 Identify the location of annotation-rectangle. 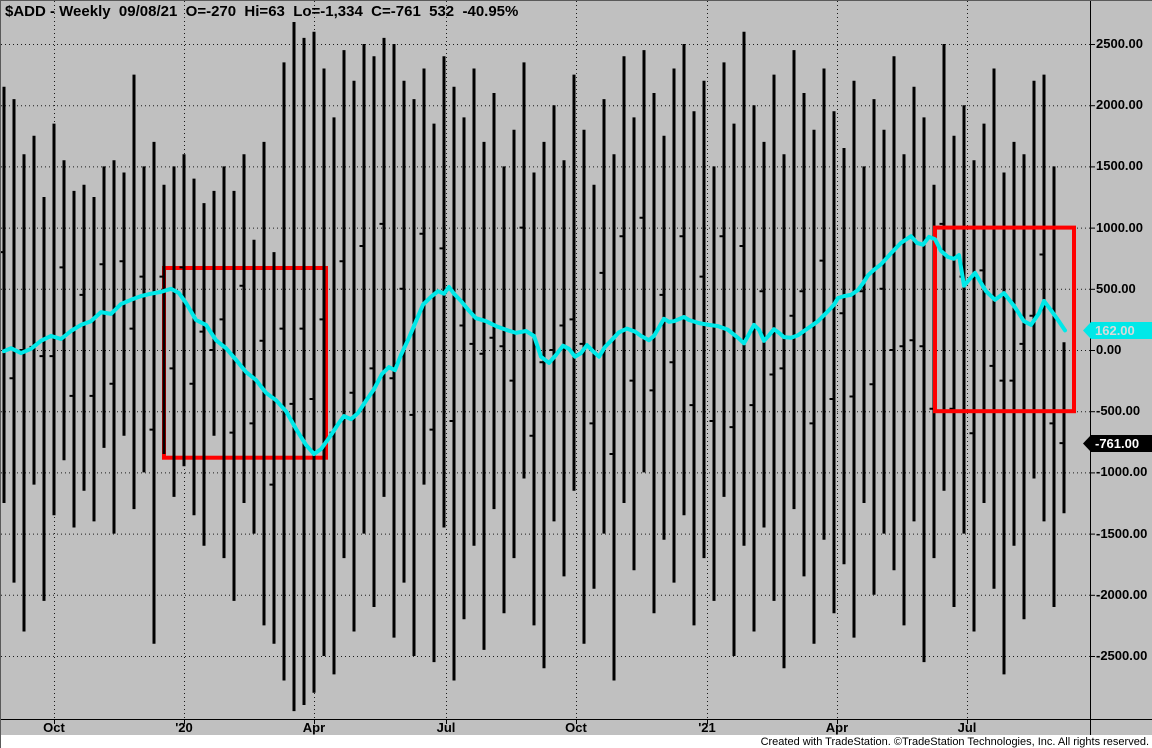
(1004, 319).